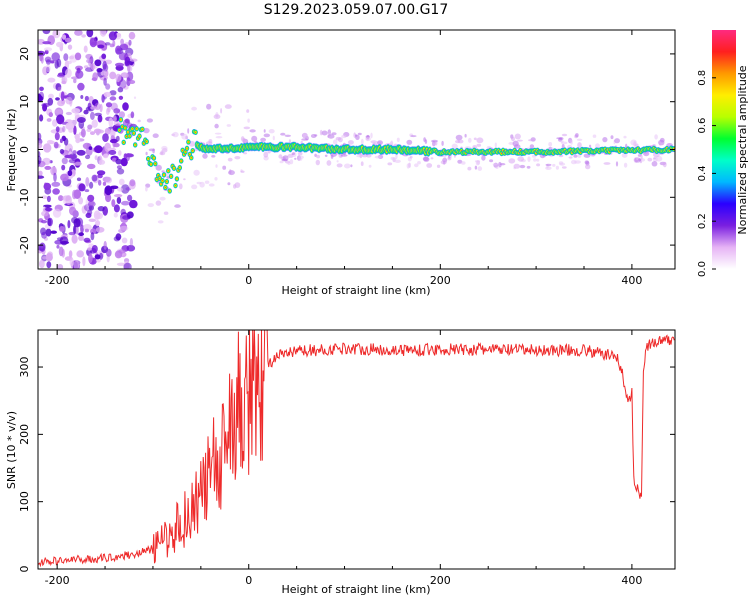  Describe the element at coordinates (356, 10) in the screenshot. I see `figure-title: S129.2023.059.07.00.G17` at that location.